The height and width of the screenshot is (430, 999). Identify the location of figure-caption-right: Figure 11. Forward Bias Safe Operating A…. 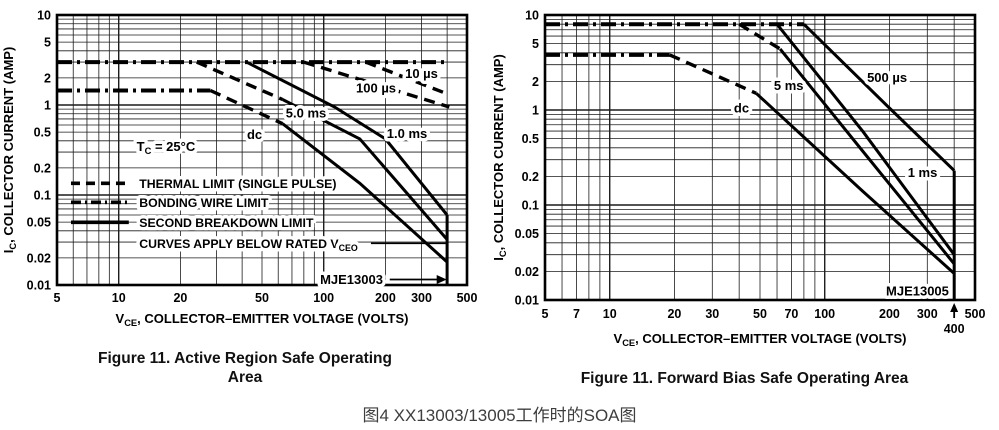
(744, 378).